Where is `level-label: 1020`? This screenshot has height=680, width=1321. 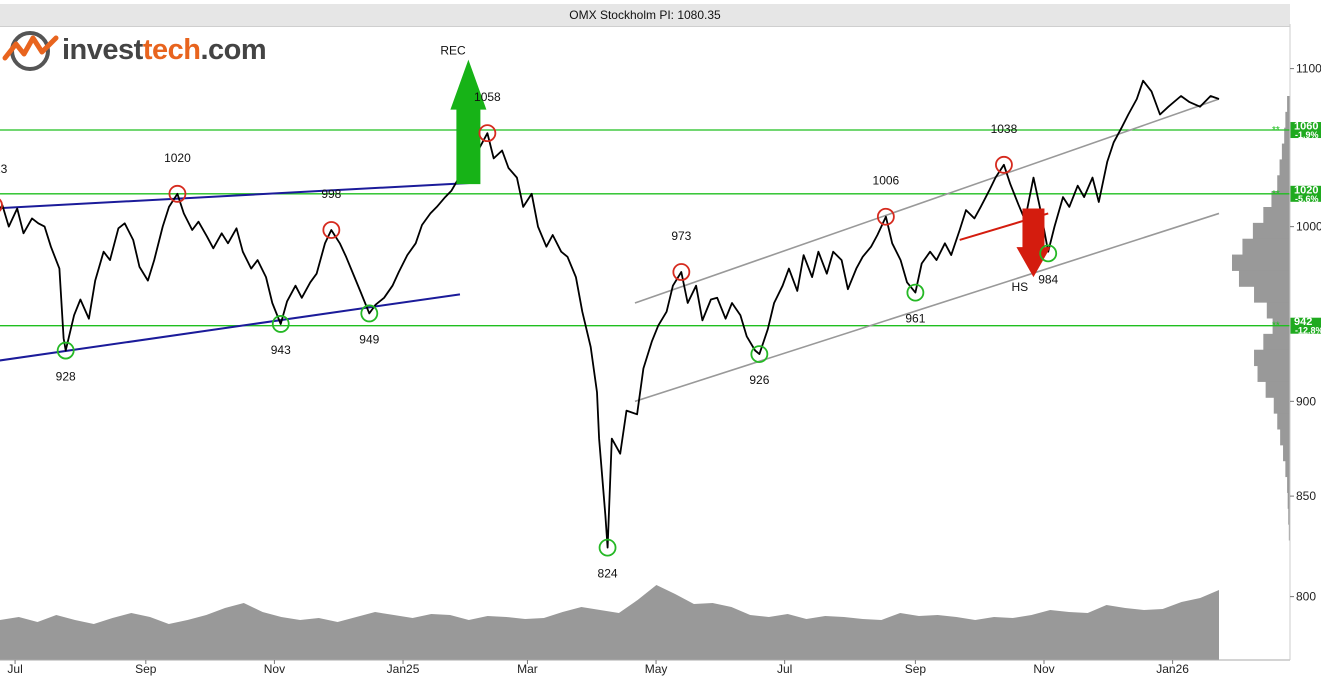
level-label: 1020 is located at coordinates (1306, 190).